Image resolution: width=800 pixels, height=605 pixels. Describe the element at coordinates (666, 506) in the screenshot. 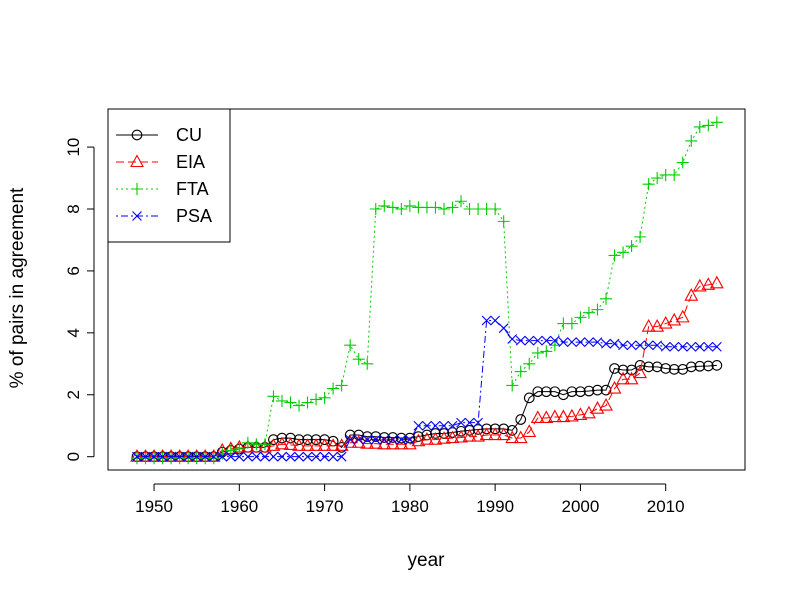

I see `x-tick-label: 2010` at that location.